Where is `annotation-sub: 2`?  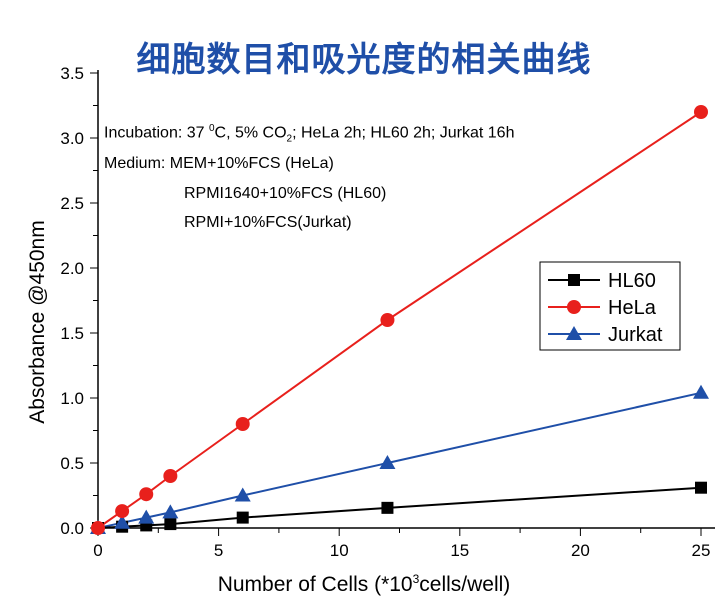
annotation-sub: 2 is located at coordinates (289, 139).